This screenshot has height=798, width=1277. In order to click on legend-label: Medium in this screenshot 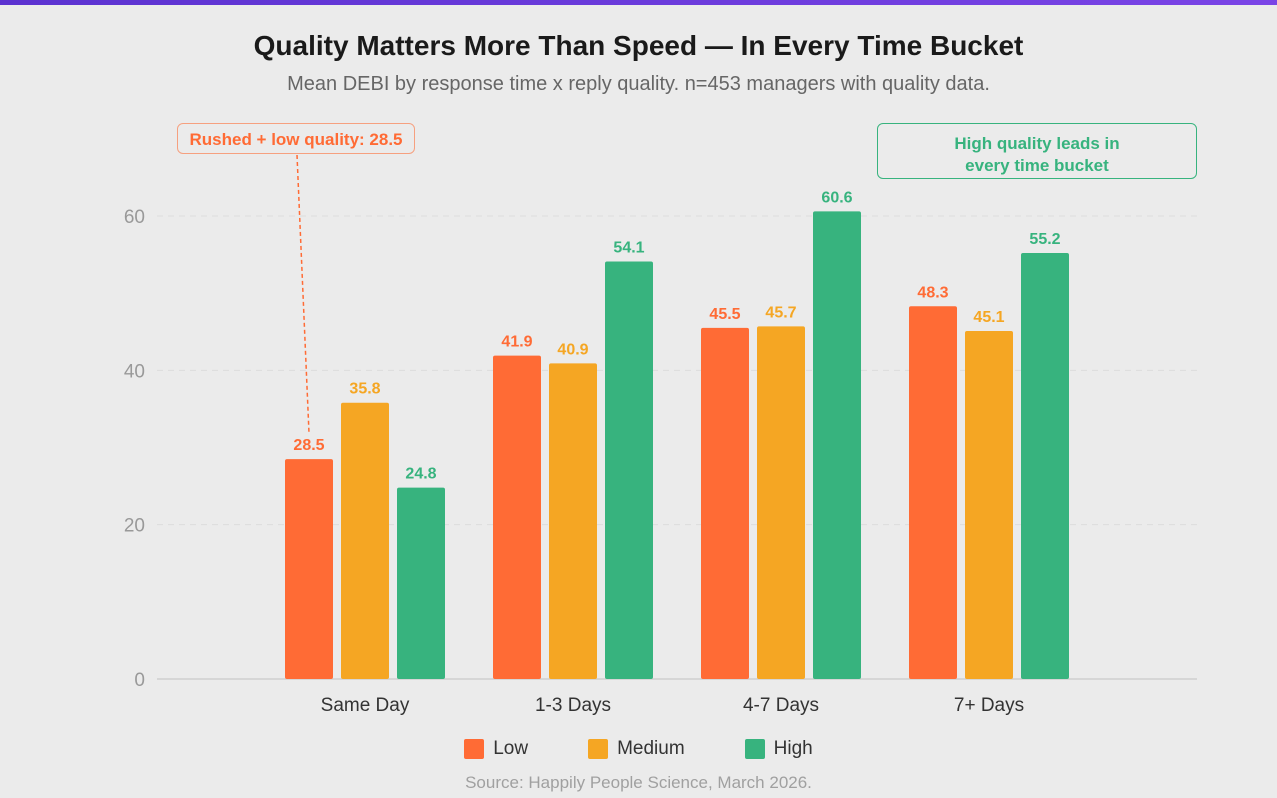, I will do `click(651, 748)`.